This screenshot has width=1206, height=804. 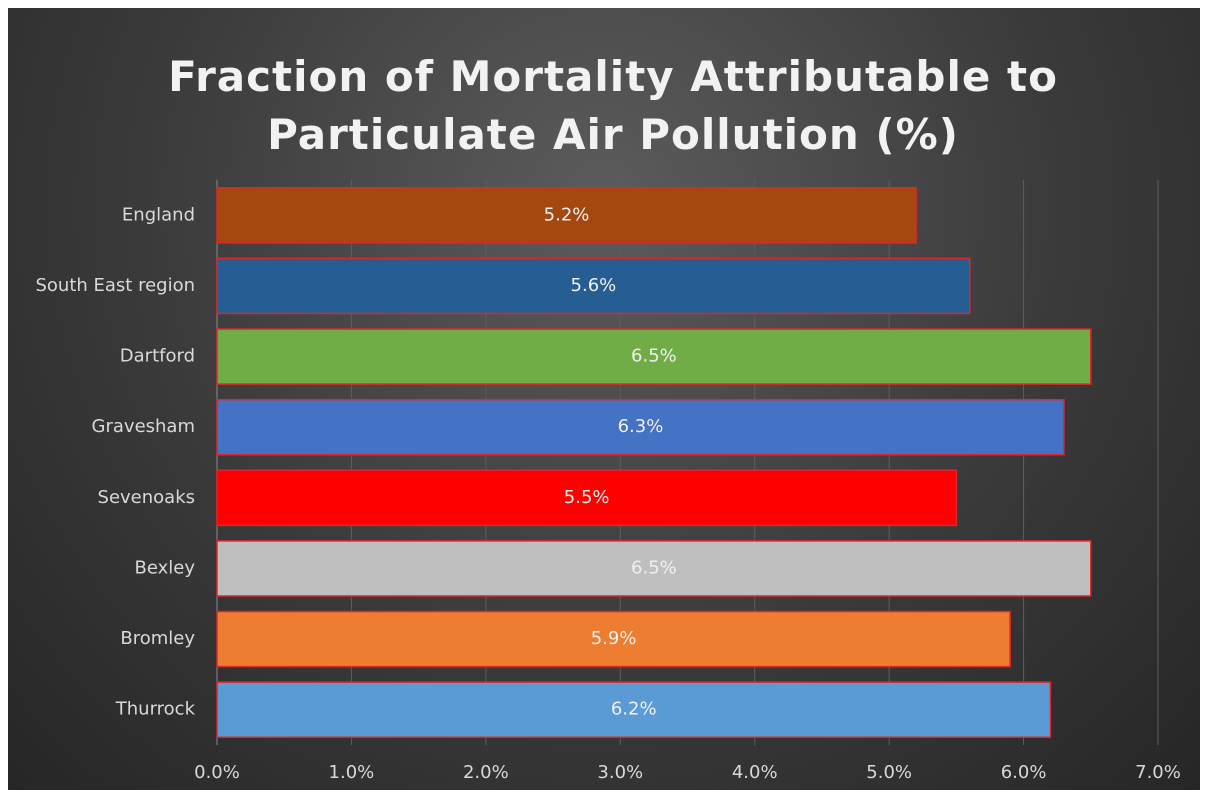 What do you see at coordinates (143, 426) in the screenshot?
I see `y-tick-label: Gravesham` at bounding box center [143, 426].